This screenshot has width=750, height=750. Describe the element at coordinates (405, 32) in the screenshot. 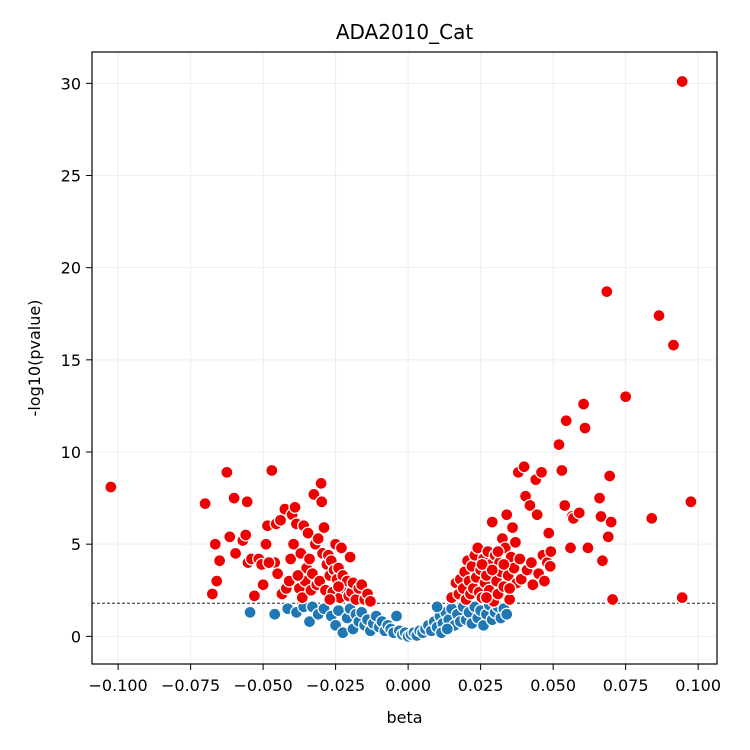

I see `chart-title: ADA2010_Cat` at that location.